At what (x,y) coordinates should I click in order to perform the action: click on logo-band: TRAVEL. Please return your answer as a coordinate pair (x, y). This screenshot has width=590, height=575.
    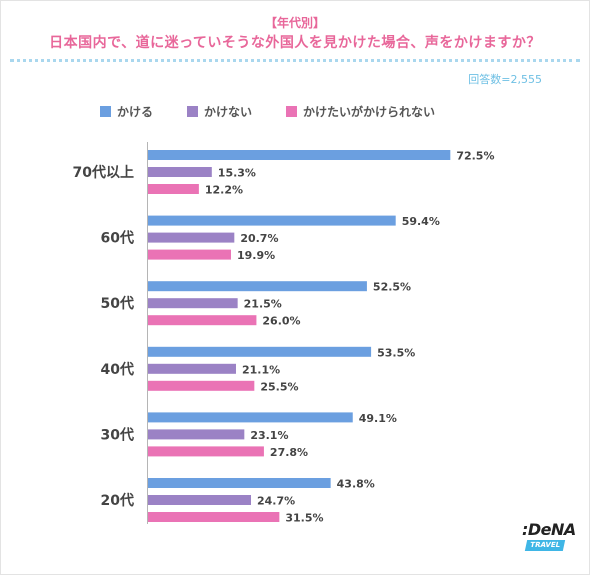
    Looking at the image, I should click on (545, 545).